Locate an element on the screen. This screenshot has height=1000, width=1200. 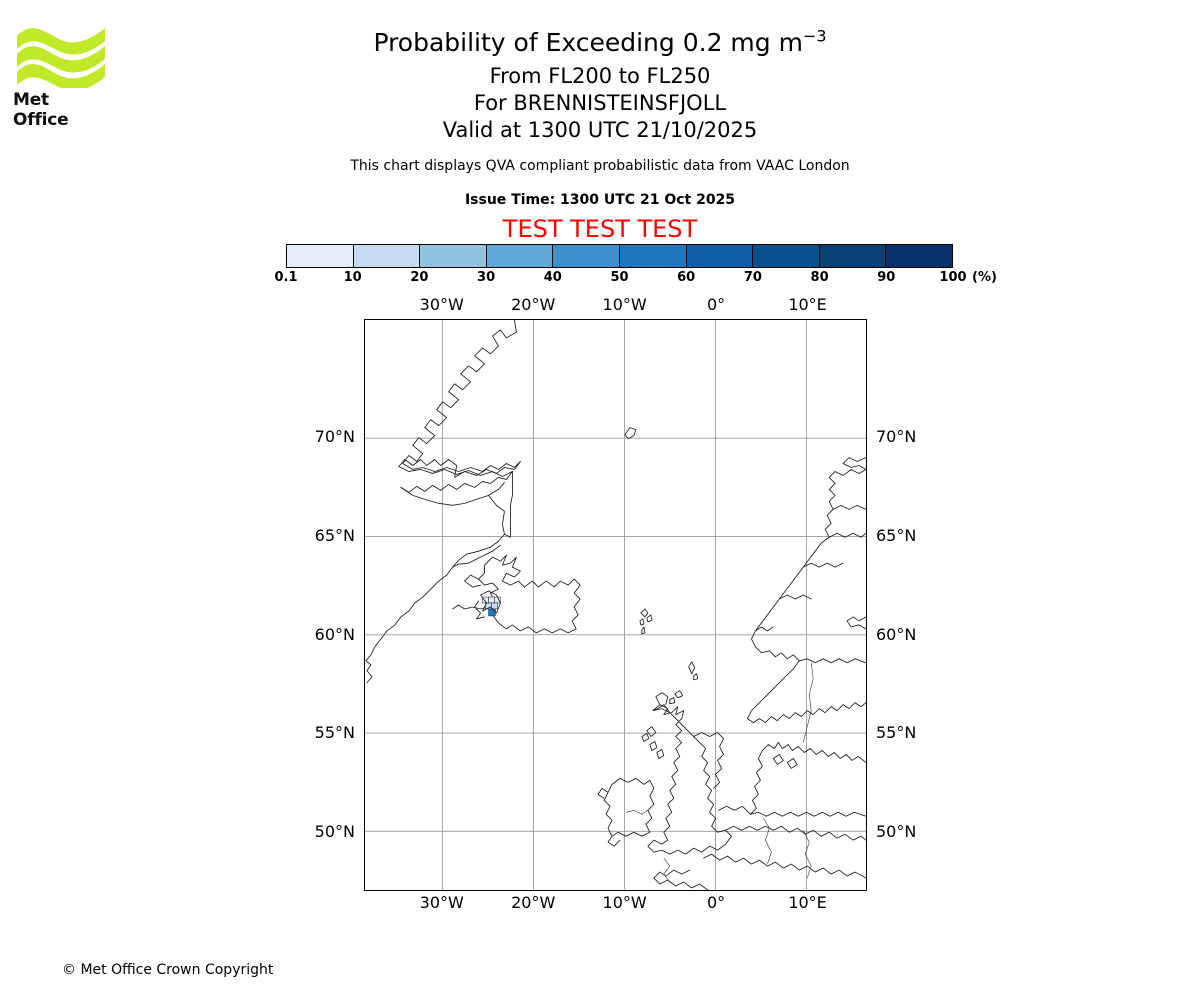
colorbar-tick-20: 20 is located at coordinates (419, 277).